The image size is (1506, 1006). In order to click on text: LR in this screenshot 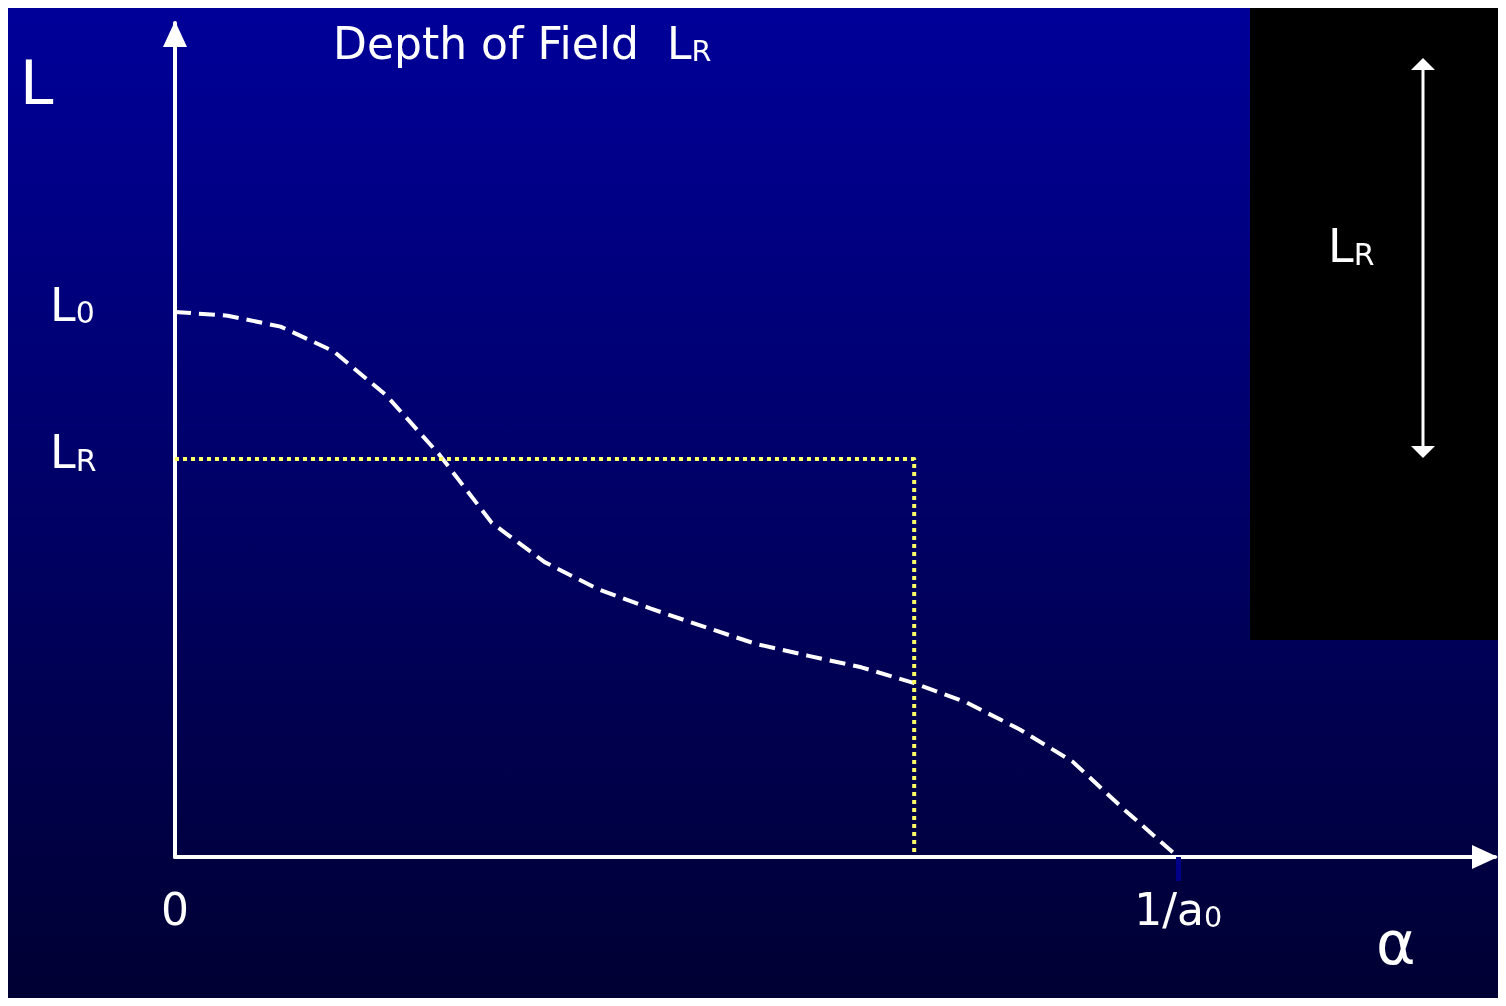, I will do `click(1351, 246)`.